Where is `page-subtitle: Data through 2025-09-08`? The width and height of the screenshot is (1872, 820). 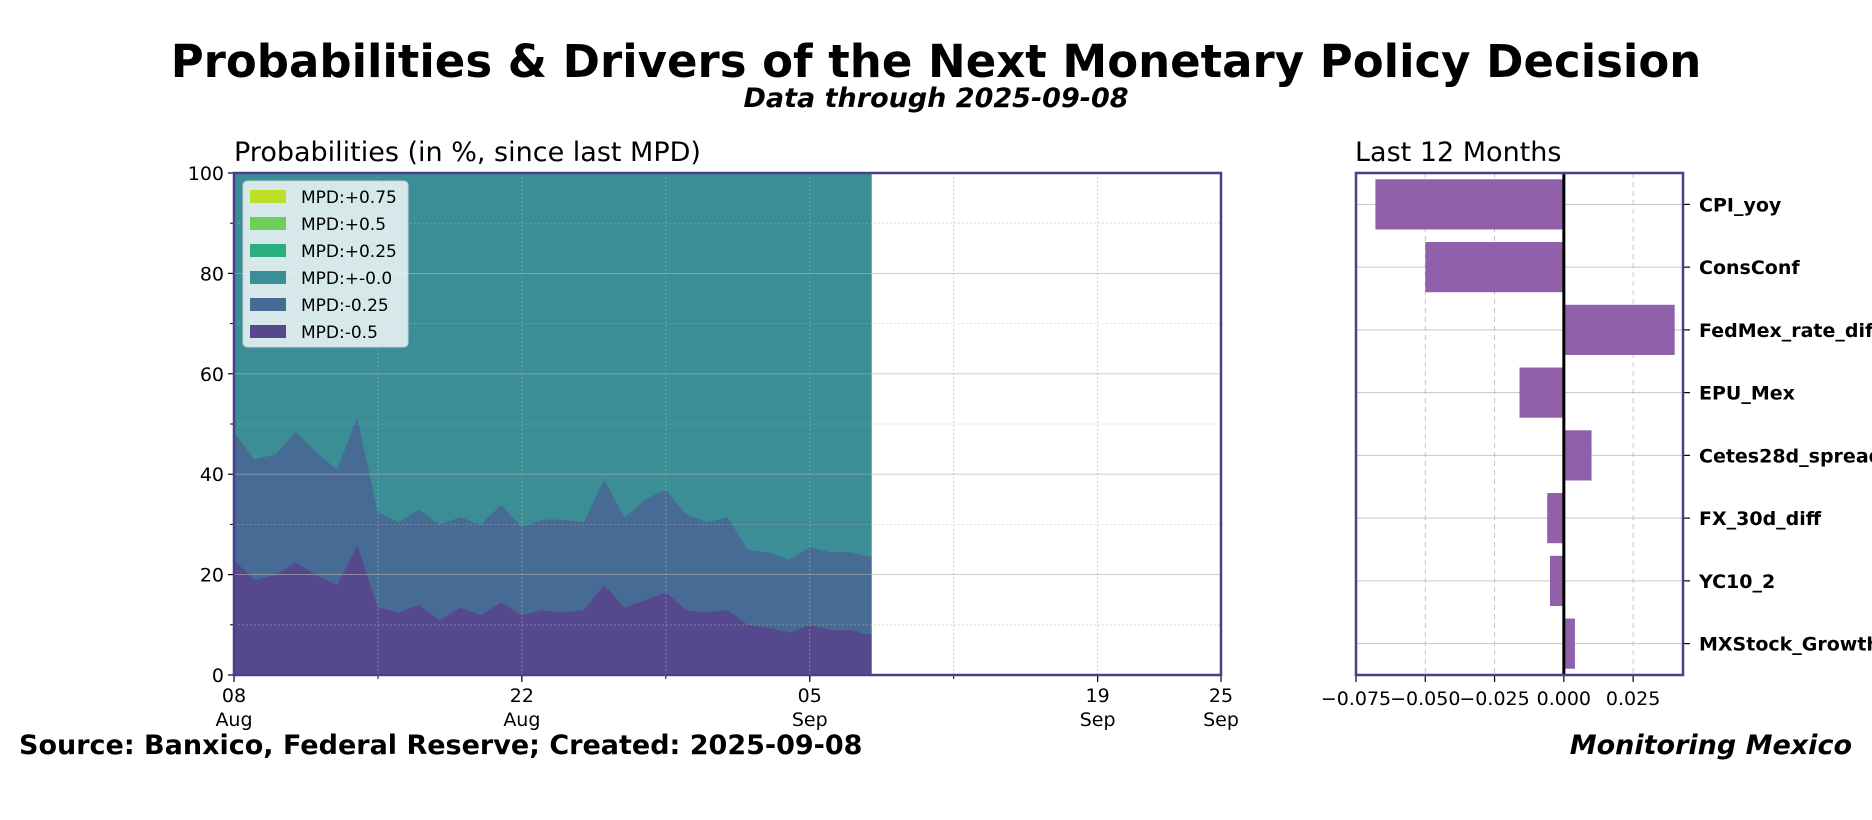 page-subtitle: Data through 2025-09-08 is located at coordinates (936, 98).